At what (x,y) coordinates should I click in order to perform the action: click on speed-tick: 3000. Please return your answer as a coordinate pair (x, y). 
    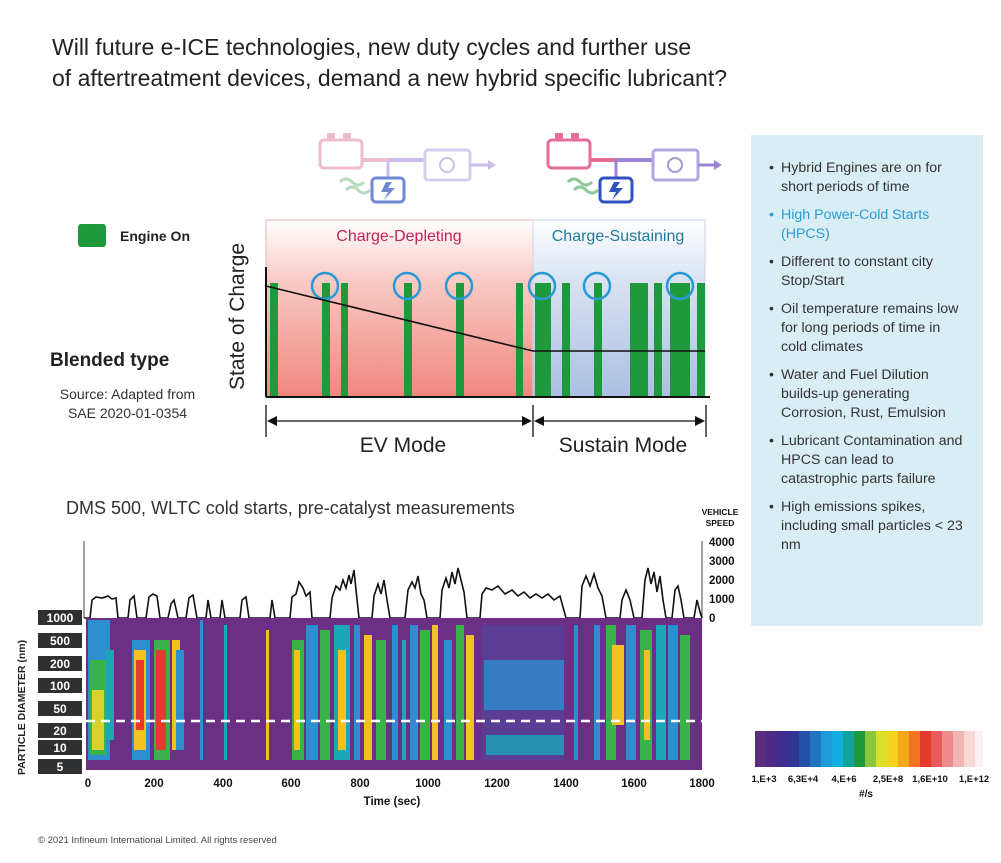
    Looking at the image, I should click on (722, 562).